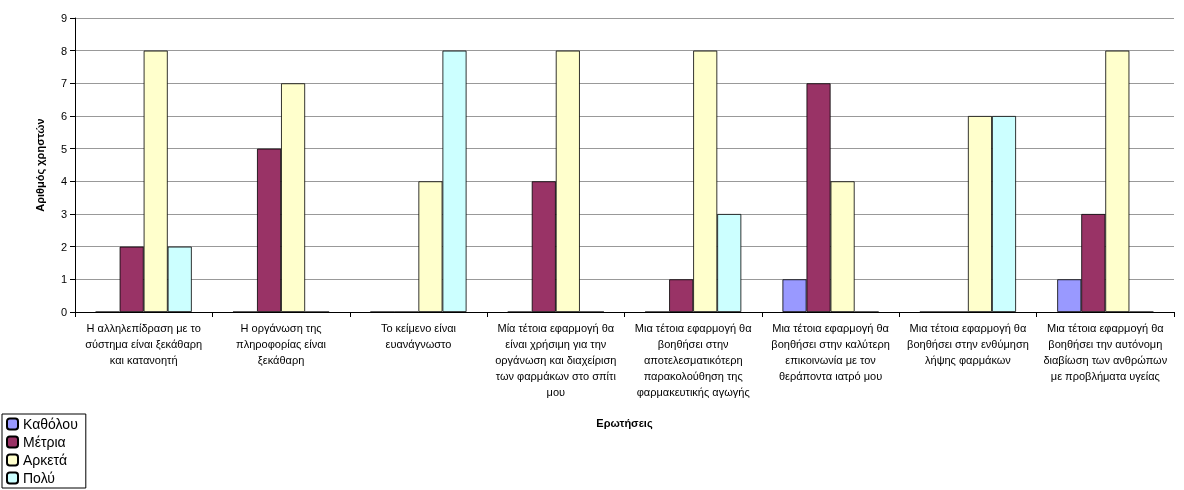 The height and width of the screenshot is (490, 1184). I want to click on x-tick-label: Η αλληλεπίδραση με το σύστημα είναι ξεκάθαρη και κατανοητή, so click(144, 344).